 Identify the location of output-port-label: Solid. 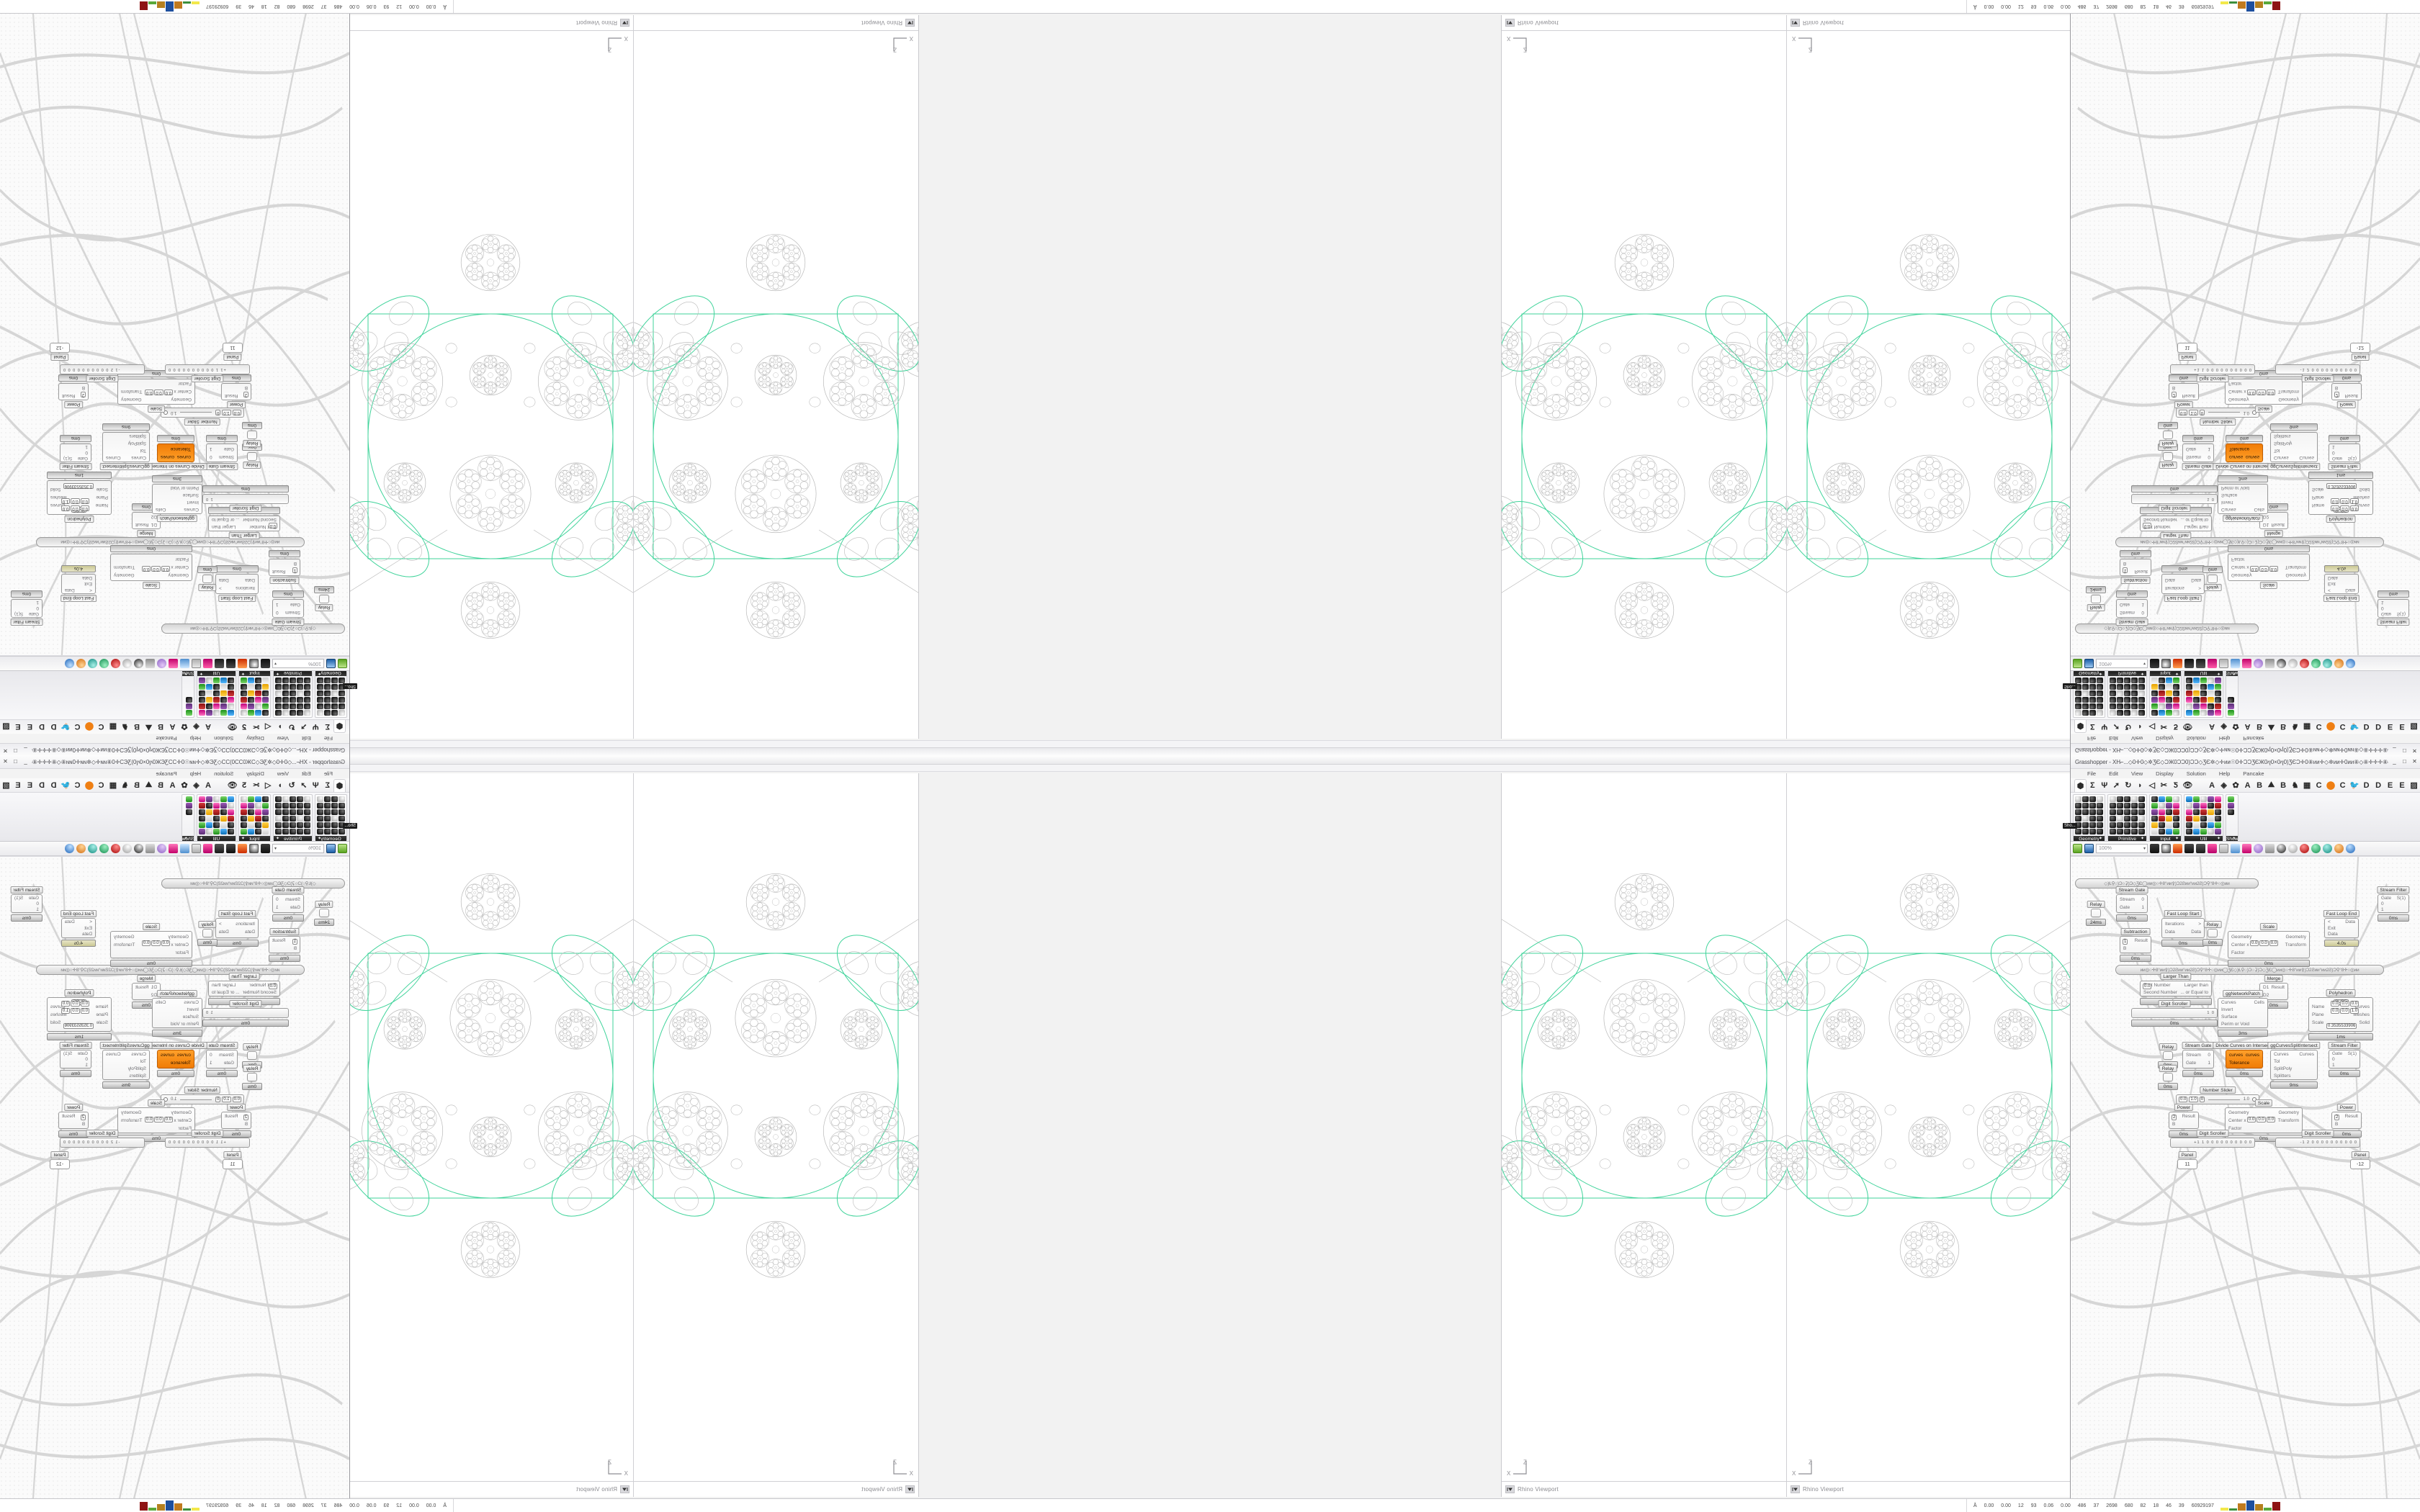
(2364, 489).